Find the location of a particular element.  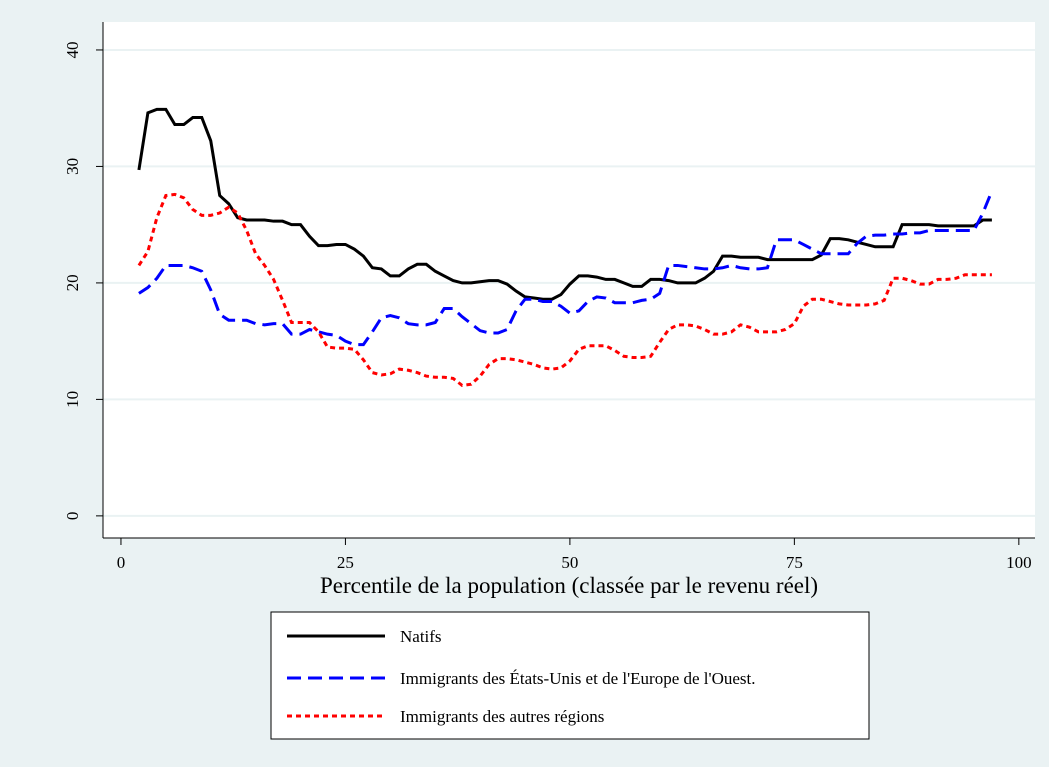

y-tick-label: 20 is located at coordinates (72, 282).